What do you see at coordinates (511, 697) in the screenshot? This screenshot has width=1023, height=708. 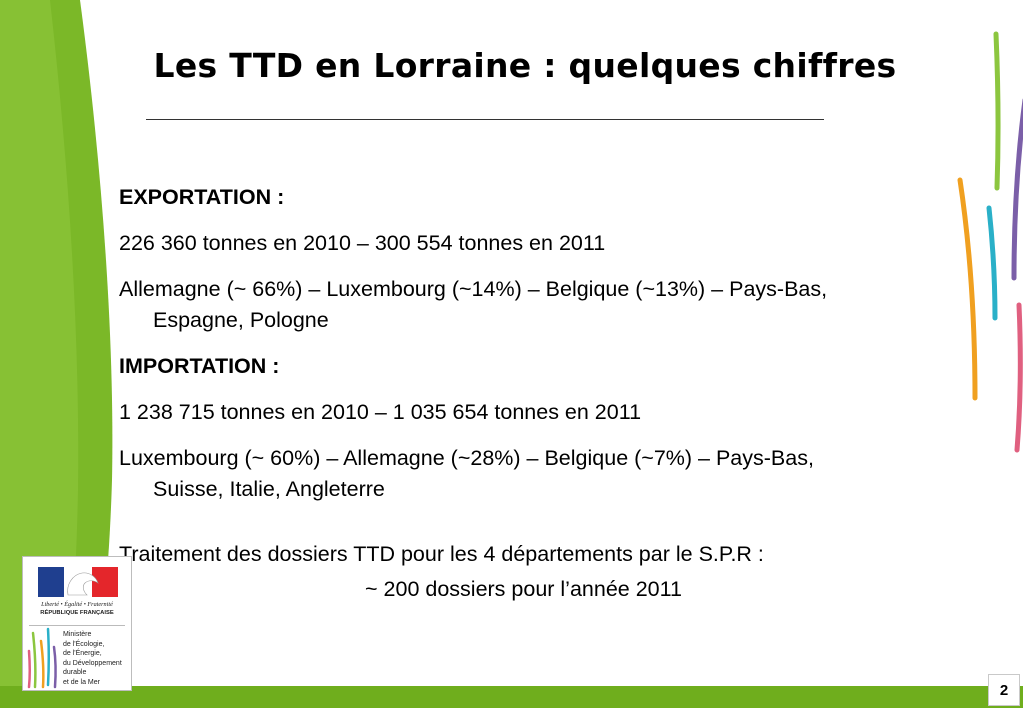 I see `bottom-bar` at bounding box center [511, 697].